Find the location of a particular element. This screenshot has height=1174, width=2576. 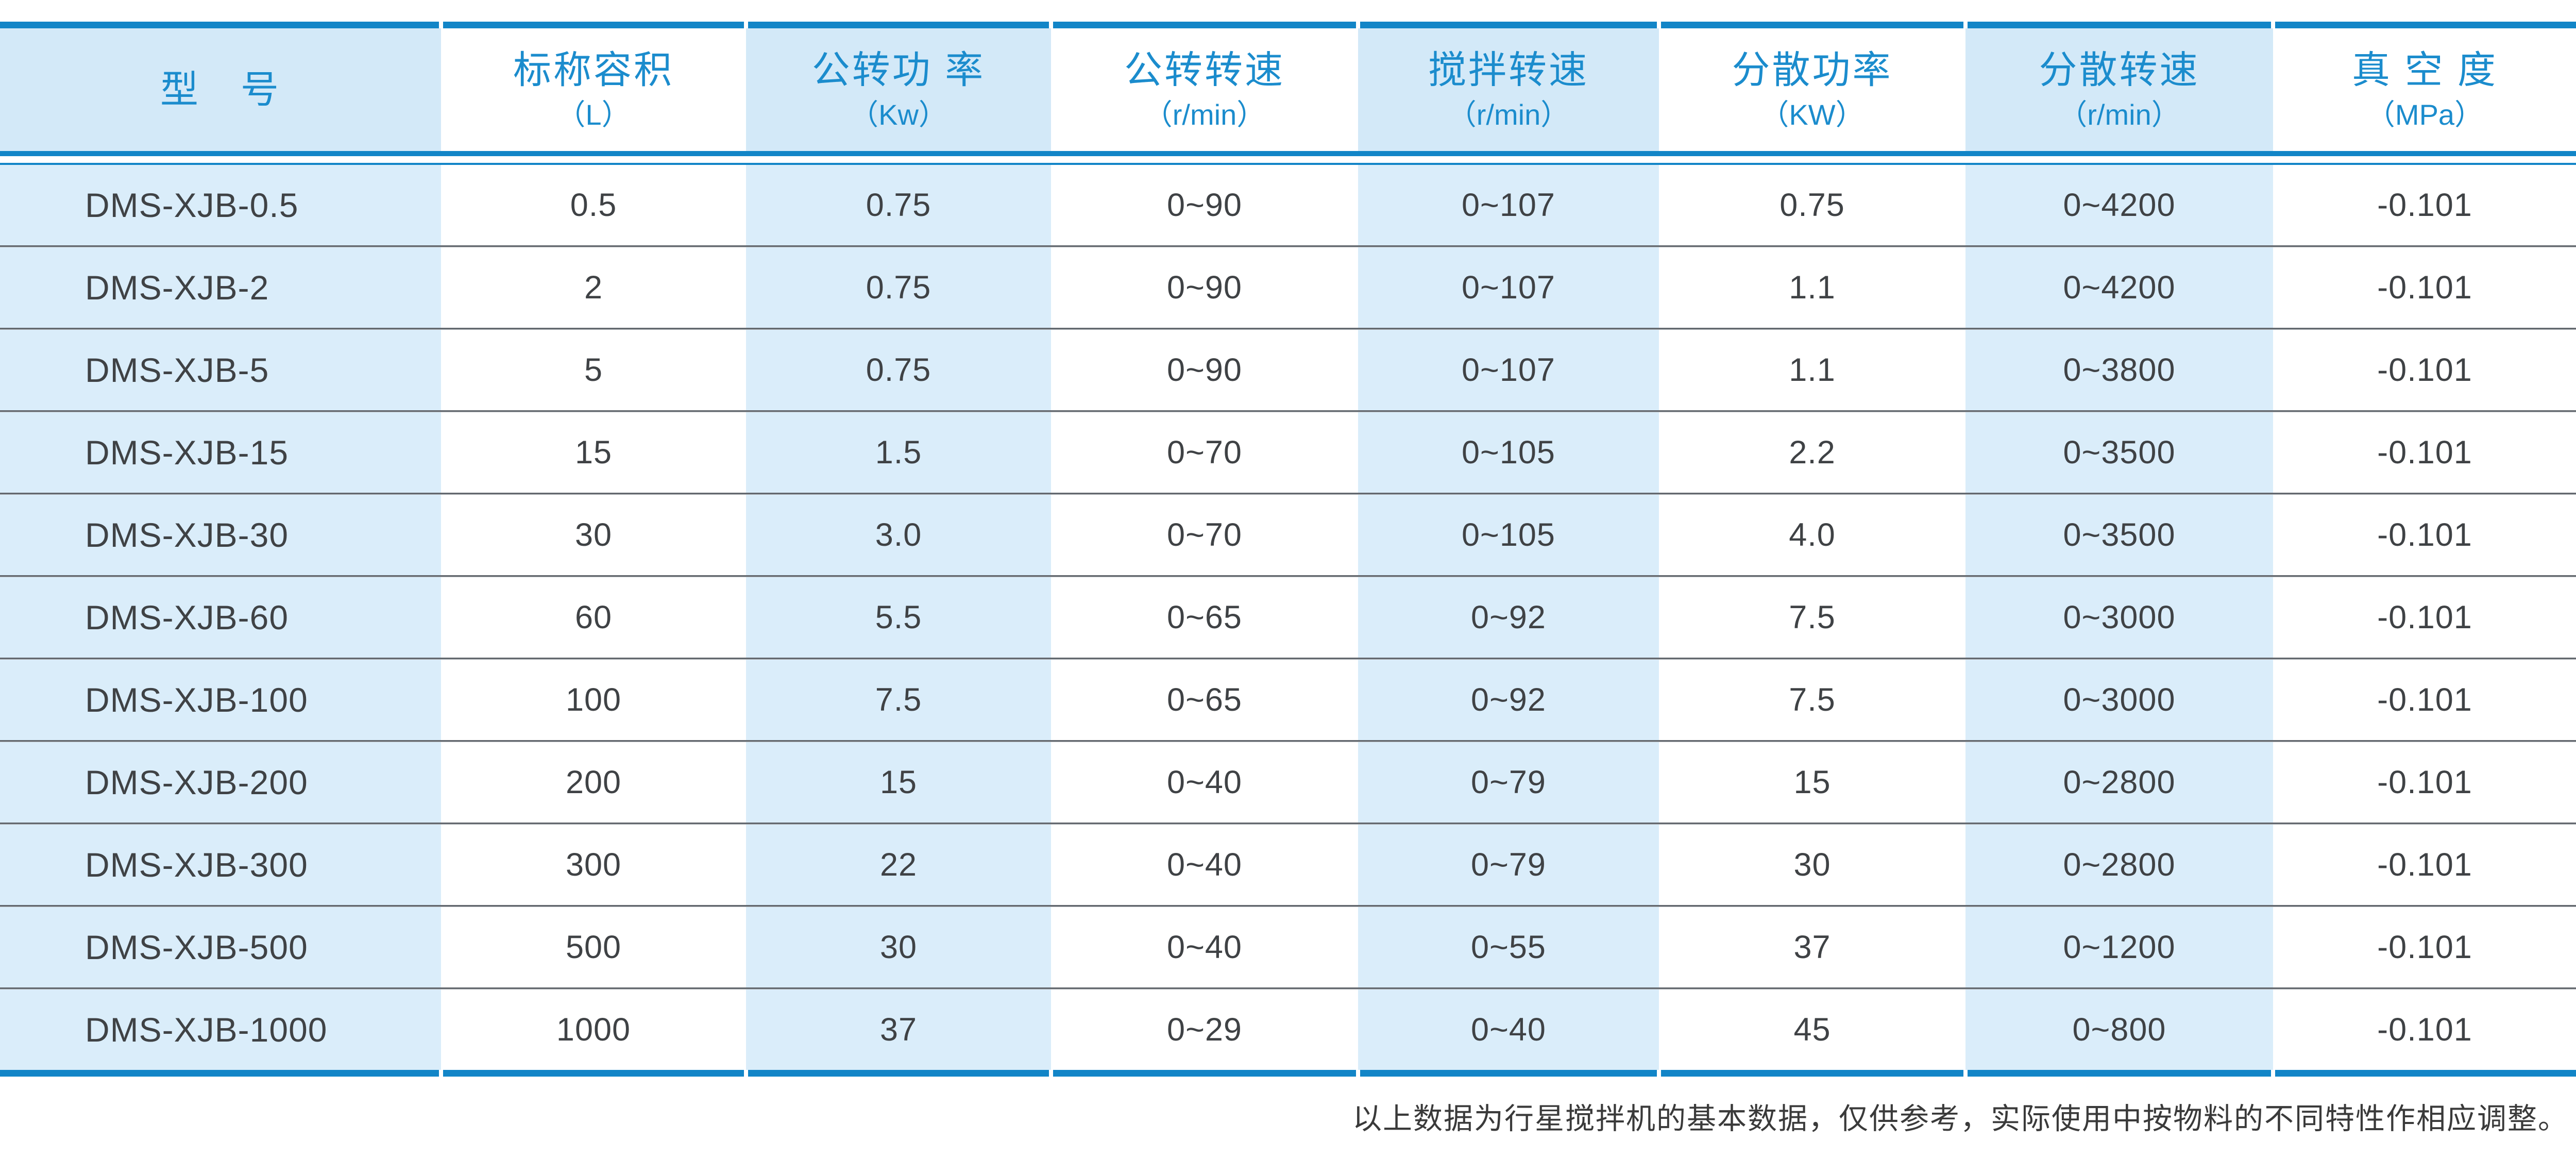

column-title: 公转功 率 is located at coordinates (898, 70).